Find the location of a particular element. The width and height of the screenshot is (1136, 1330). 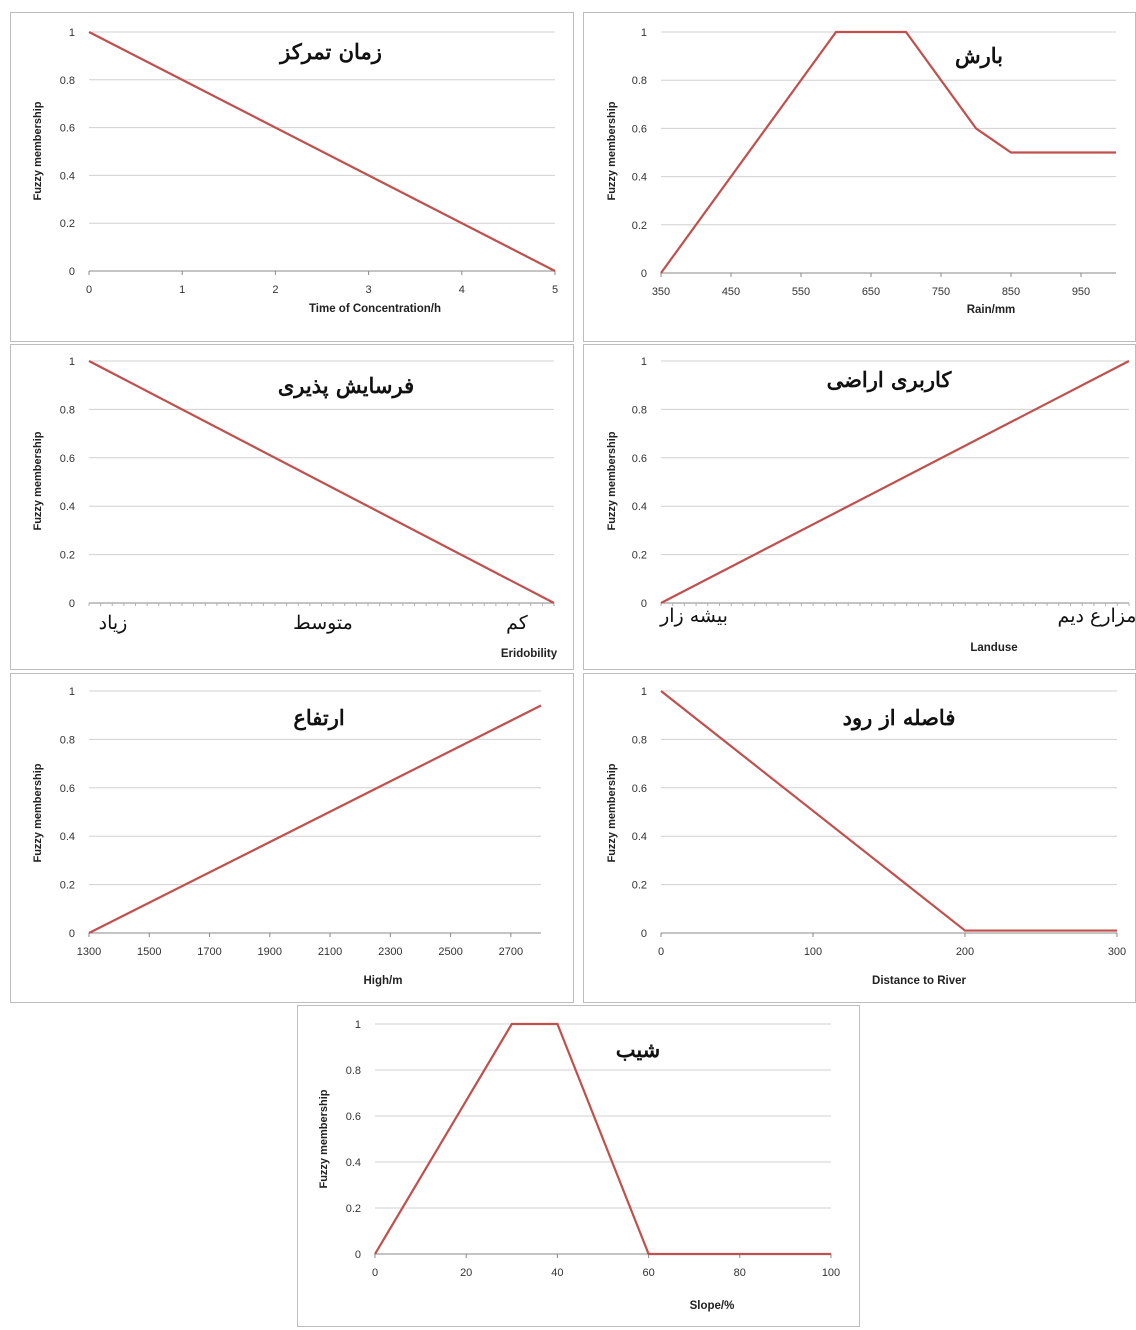

x-category-label: بیشه زار is located at coordinates (693, 616).